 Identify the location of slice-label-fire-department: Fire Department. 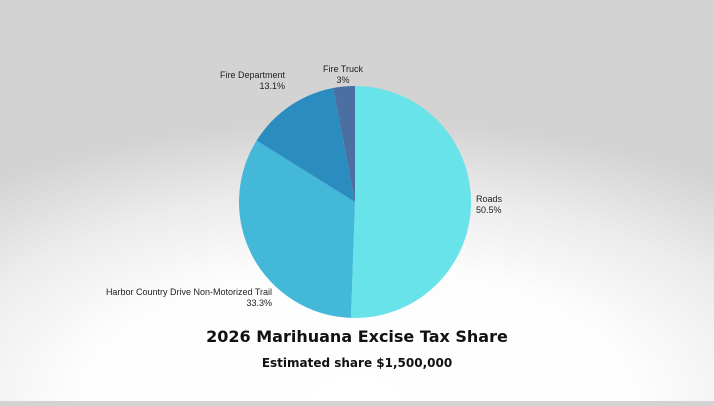
(253, 75).